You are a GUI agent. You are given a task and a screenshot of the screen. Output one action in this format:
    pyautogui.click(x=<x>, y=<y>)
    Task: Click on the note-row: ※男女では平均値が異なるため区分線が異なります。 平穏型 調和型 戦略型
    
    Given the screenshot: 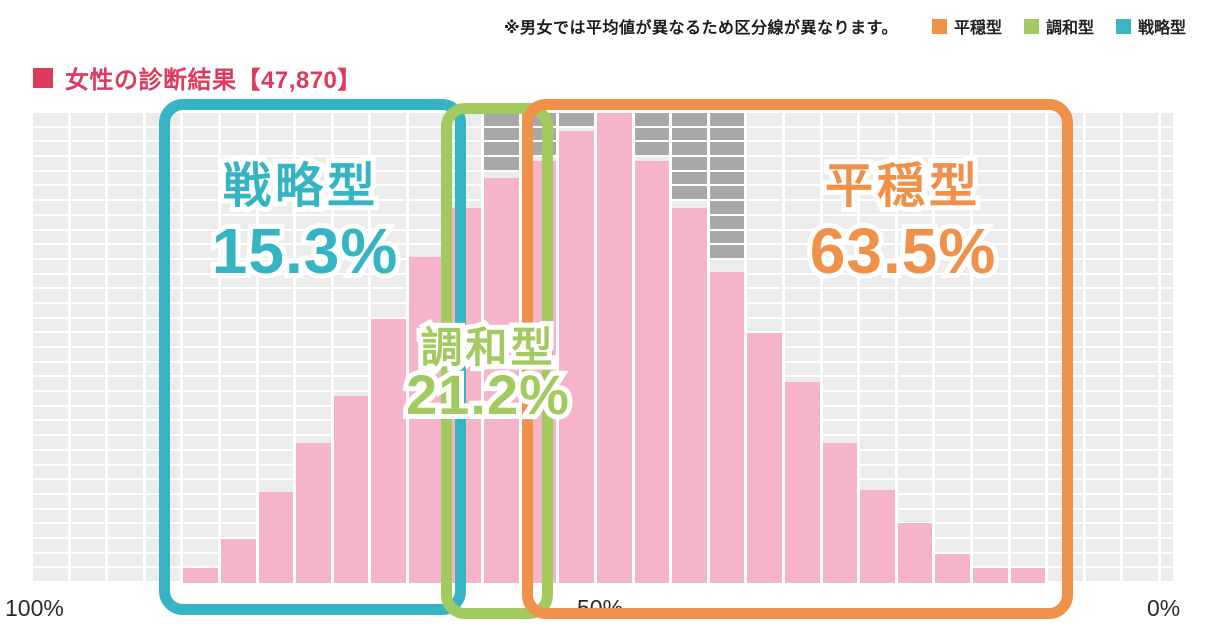 What is the action you would take?
    pyautogui.click(x=845, y=26)
    